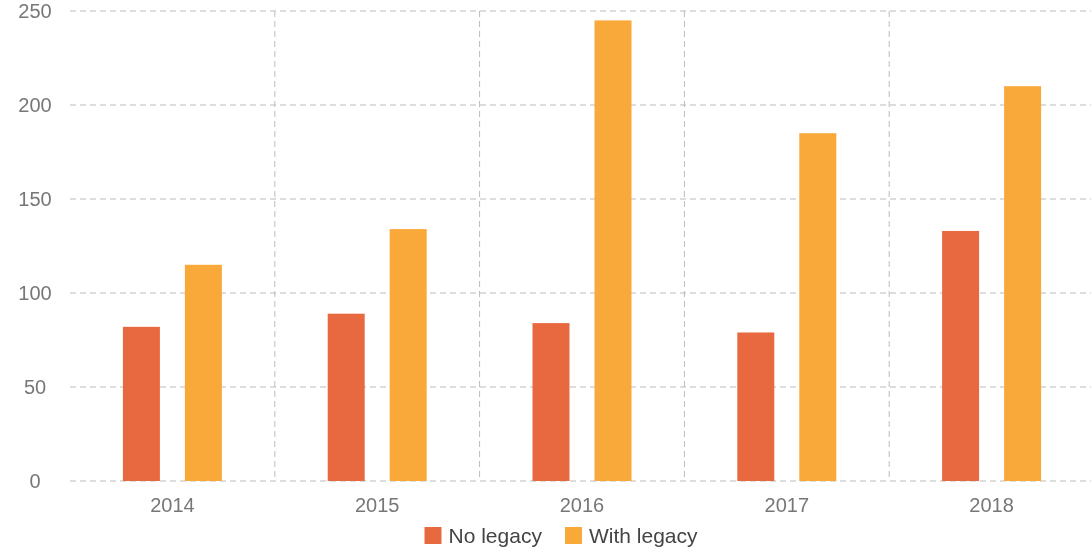 This screenshot has width=1091, height=557. Describe the element at coordinates (495, 535) in the screenshot. I see `legend-label: No legacy` at that location.